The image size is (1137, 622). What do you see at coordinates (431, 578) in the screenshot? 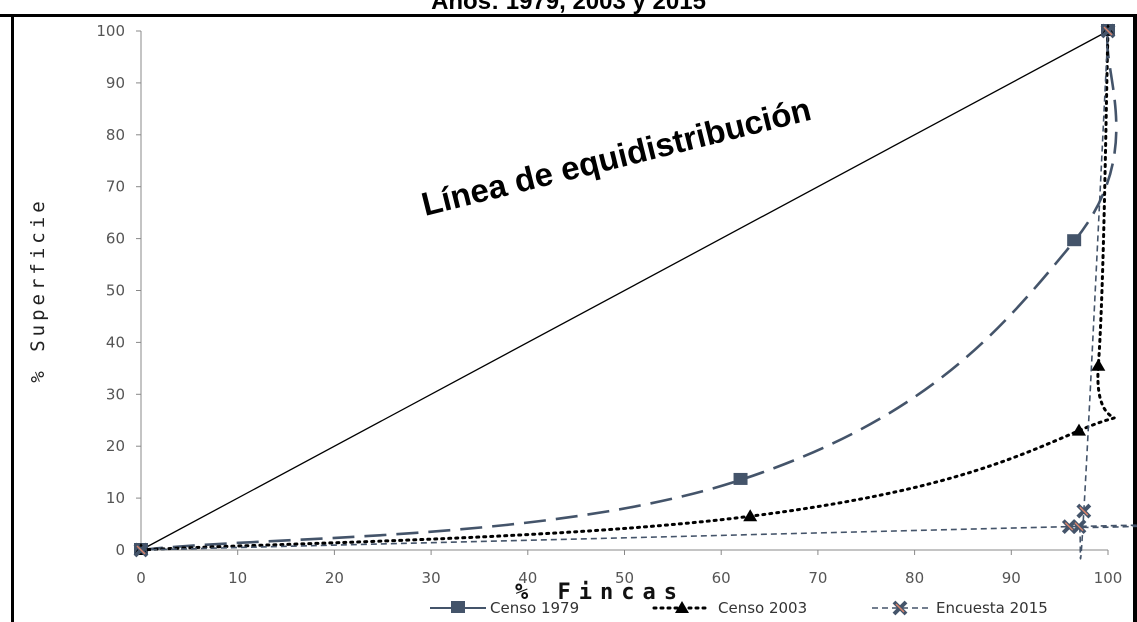
I see `x-tick-label: 30` at bounding box center [431, 578].